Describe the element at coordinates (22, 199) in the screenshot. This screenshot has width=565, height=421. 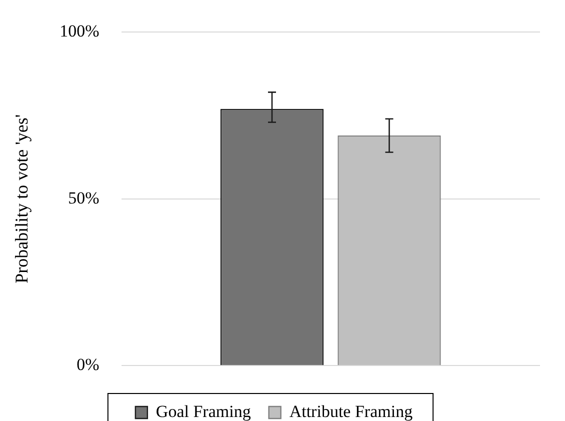
I see `y-axis-title: Probability to vote 'yes'` at that location.